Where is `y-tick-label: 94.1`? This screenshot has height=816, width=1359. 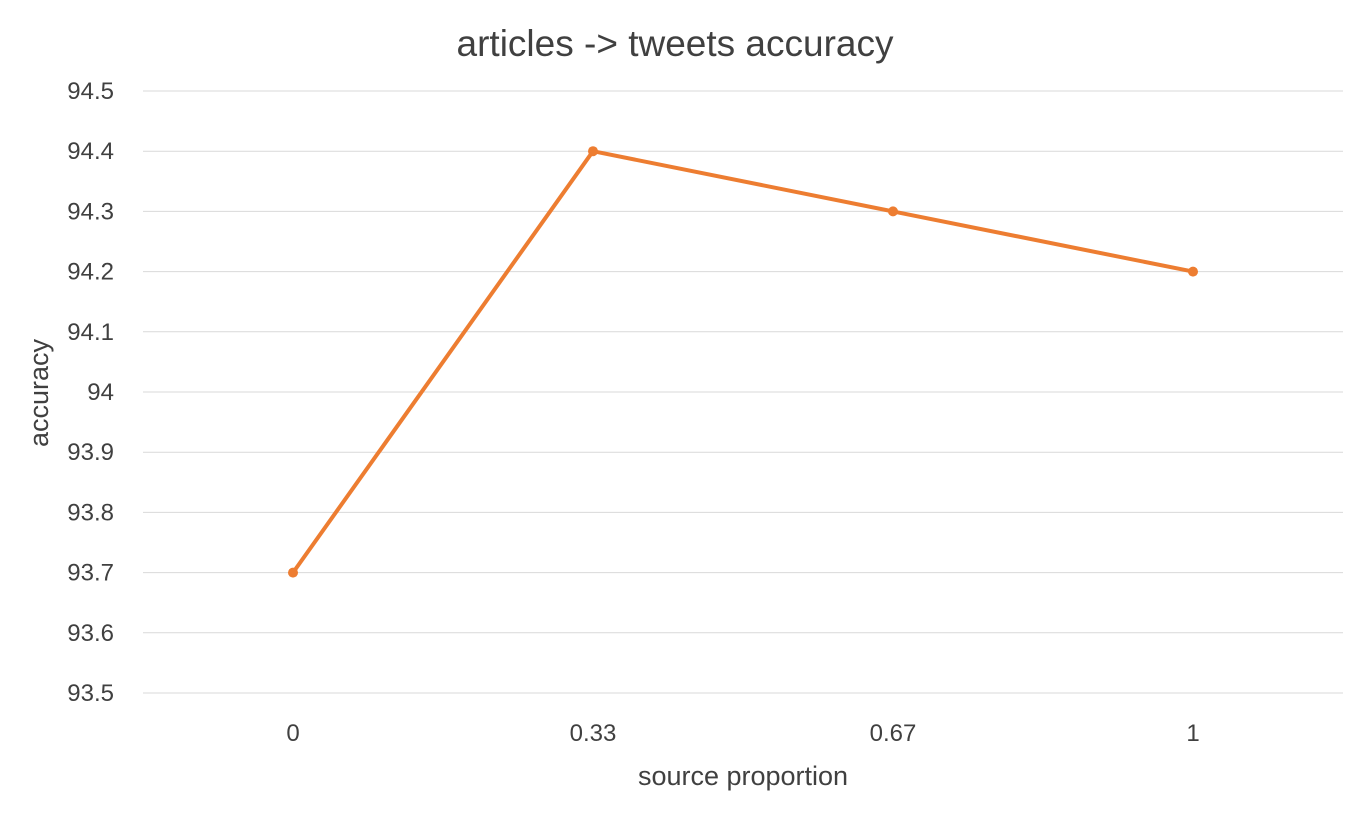 y-tick-label: 94.1 is located at coordinates (90, 332).